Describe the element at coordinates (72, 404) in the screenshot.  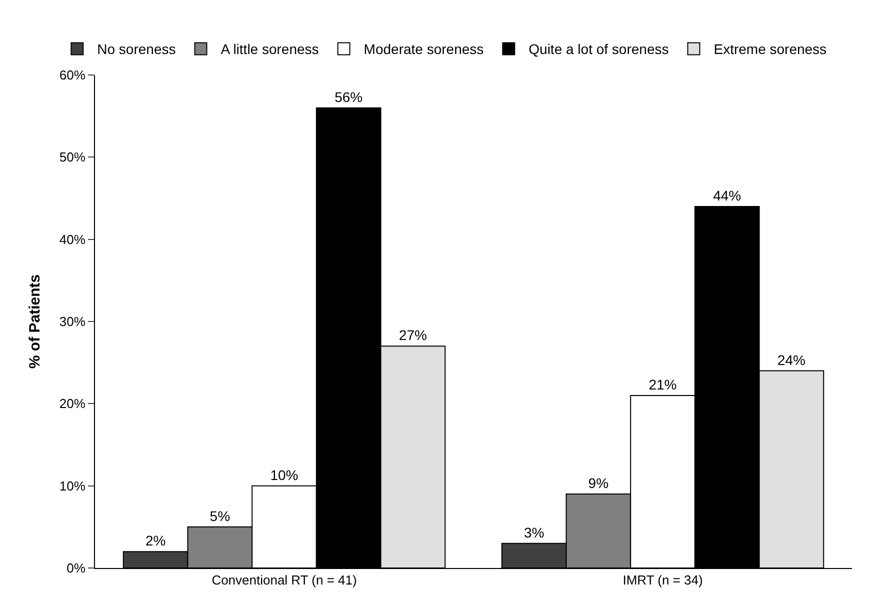
I see `y-tick-label: 20%` at that location.